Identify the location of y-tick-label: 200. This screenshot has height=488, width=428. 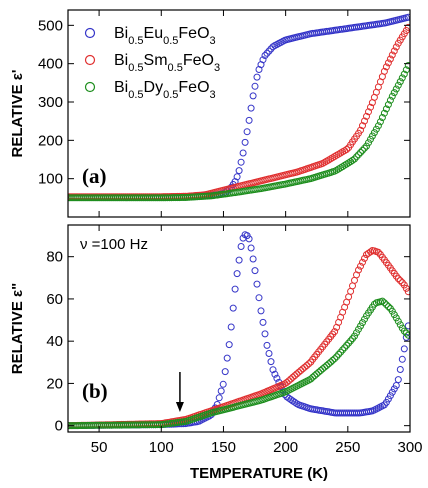
(50, 140).